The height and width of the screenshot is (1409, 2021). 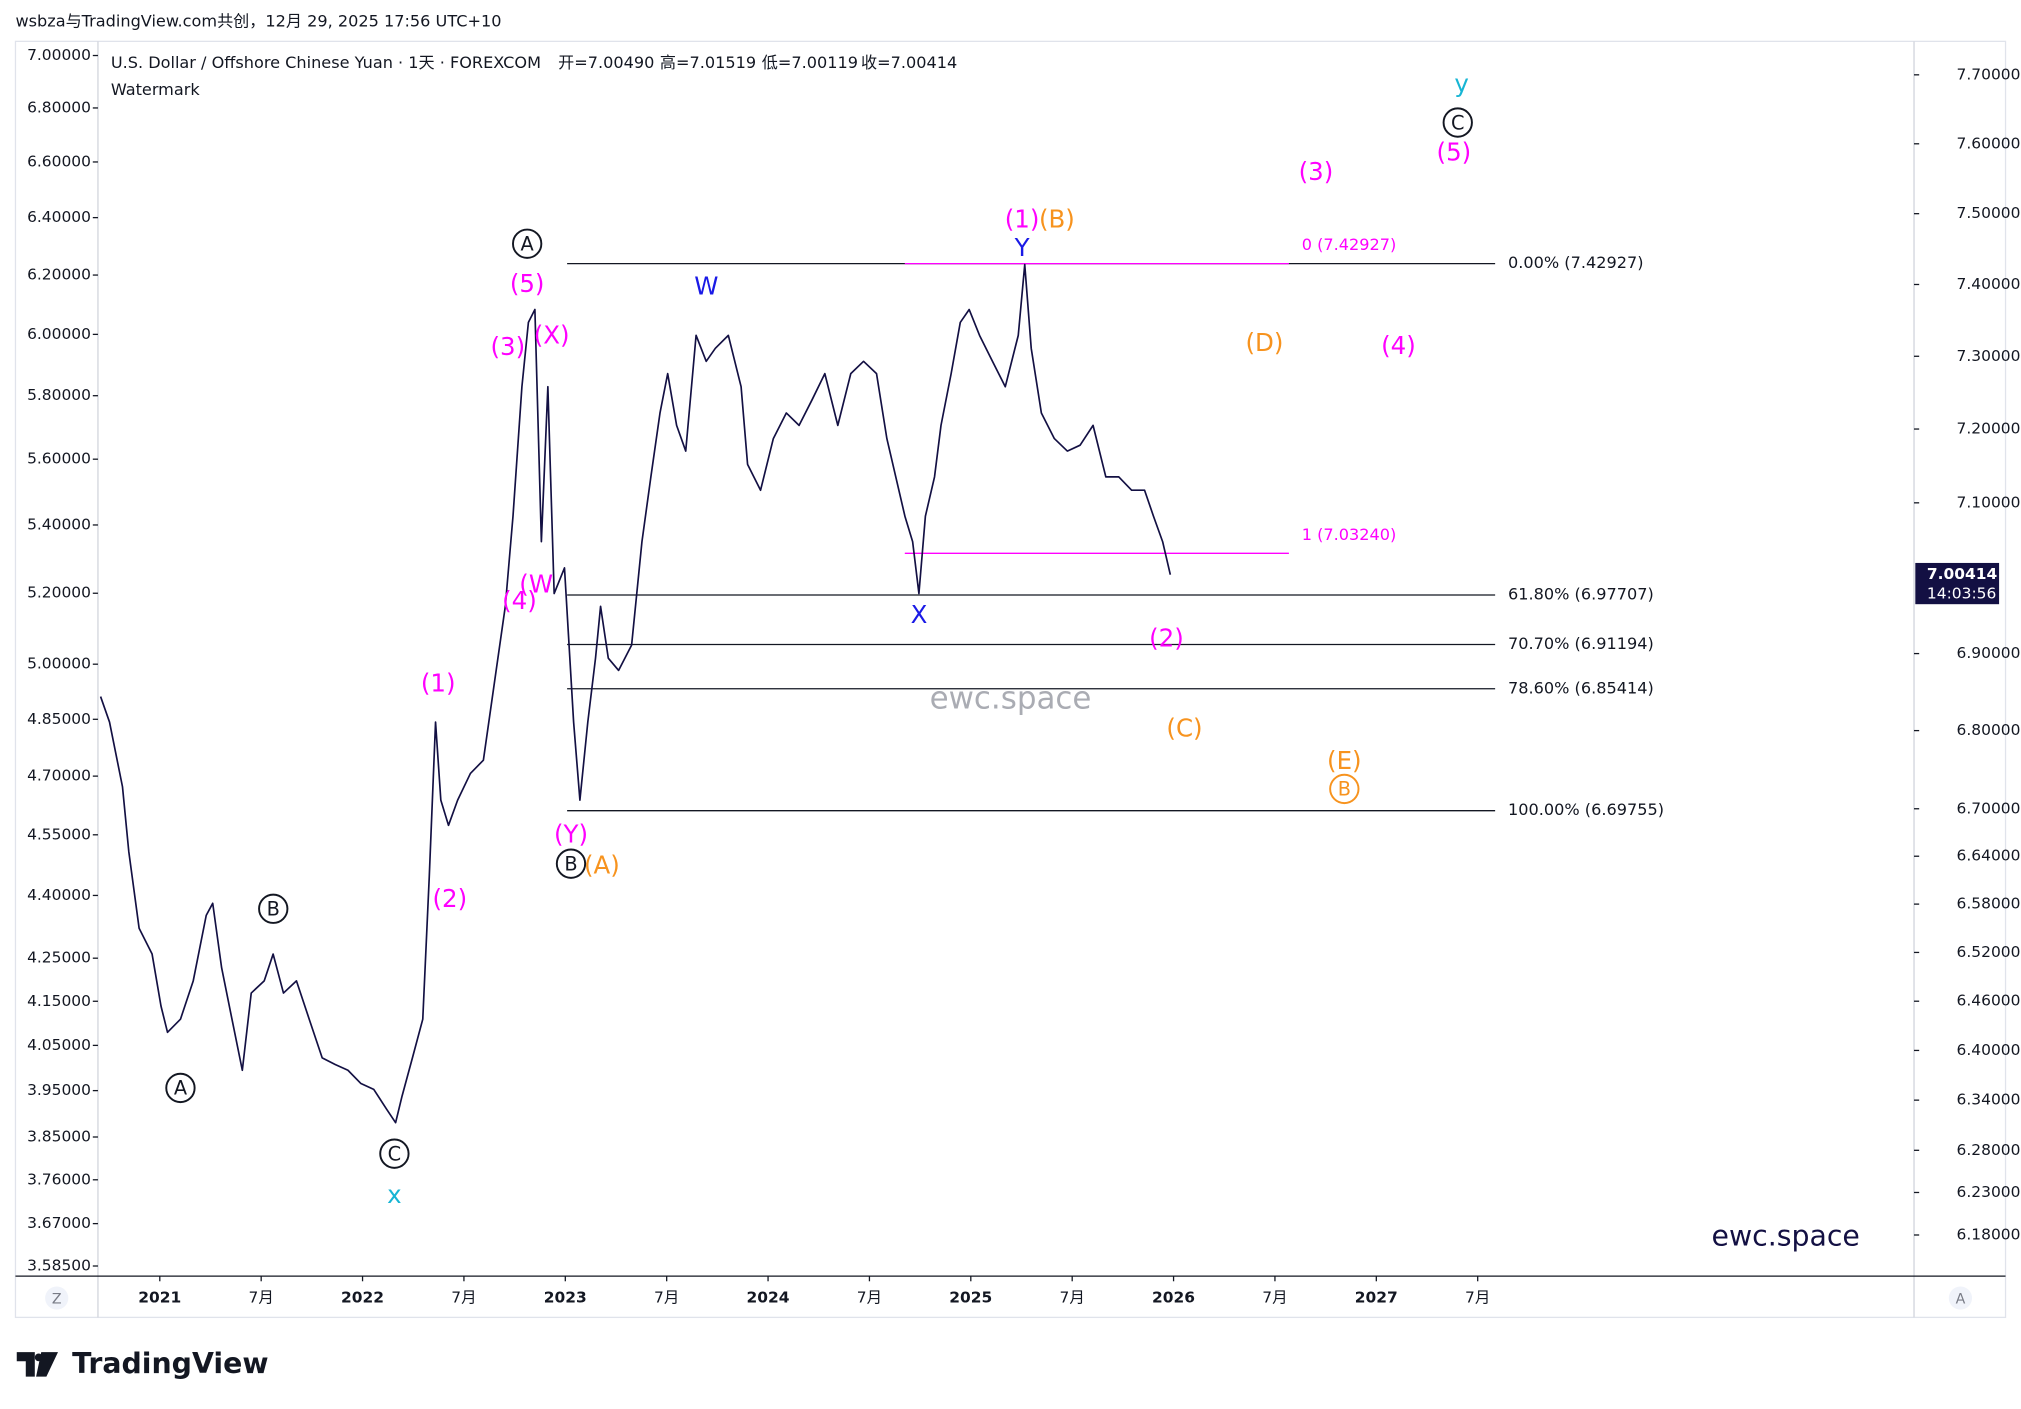 What do you see at coordinates (1344, 760) in the screenshot?
I see `wave-label: (E)` at bounding box center [1344, 760].